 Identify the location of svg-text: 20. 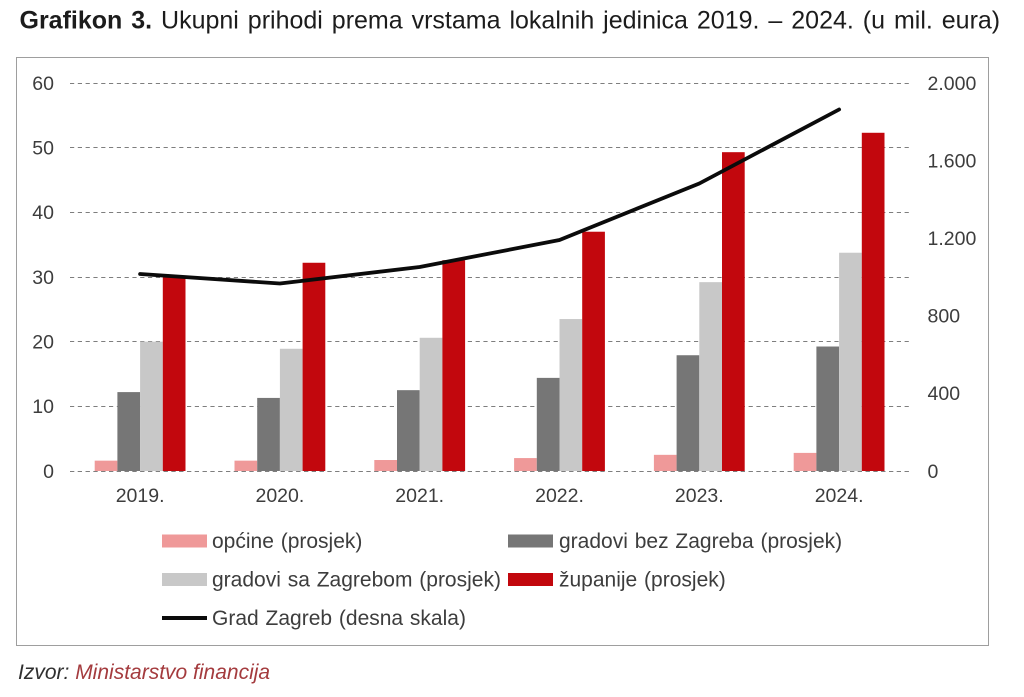
(43, 343).